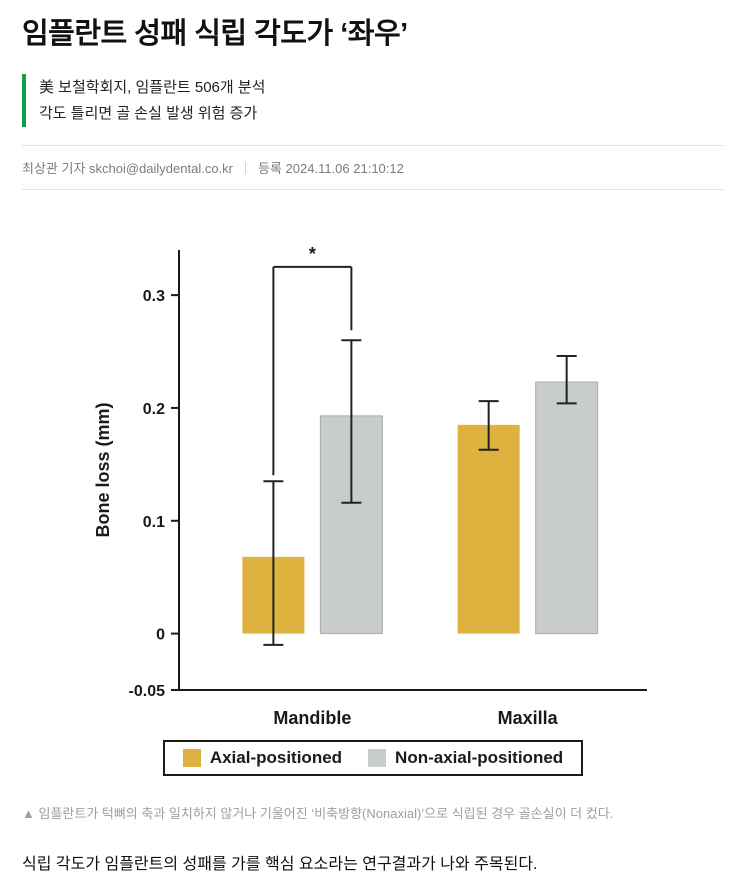 Image resolution: width=746 pixels, height=885 pixels. What do you see at coordinates (528, 718) in the screenshot?
I see `svg-text: Maxilla` at bounding box center [528, 718].